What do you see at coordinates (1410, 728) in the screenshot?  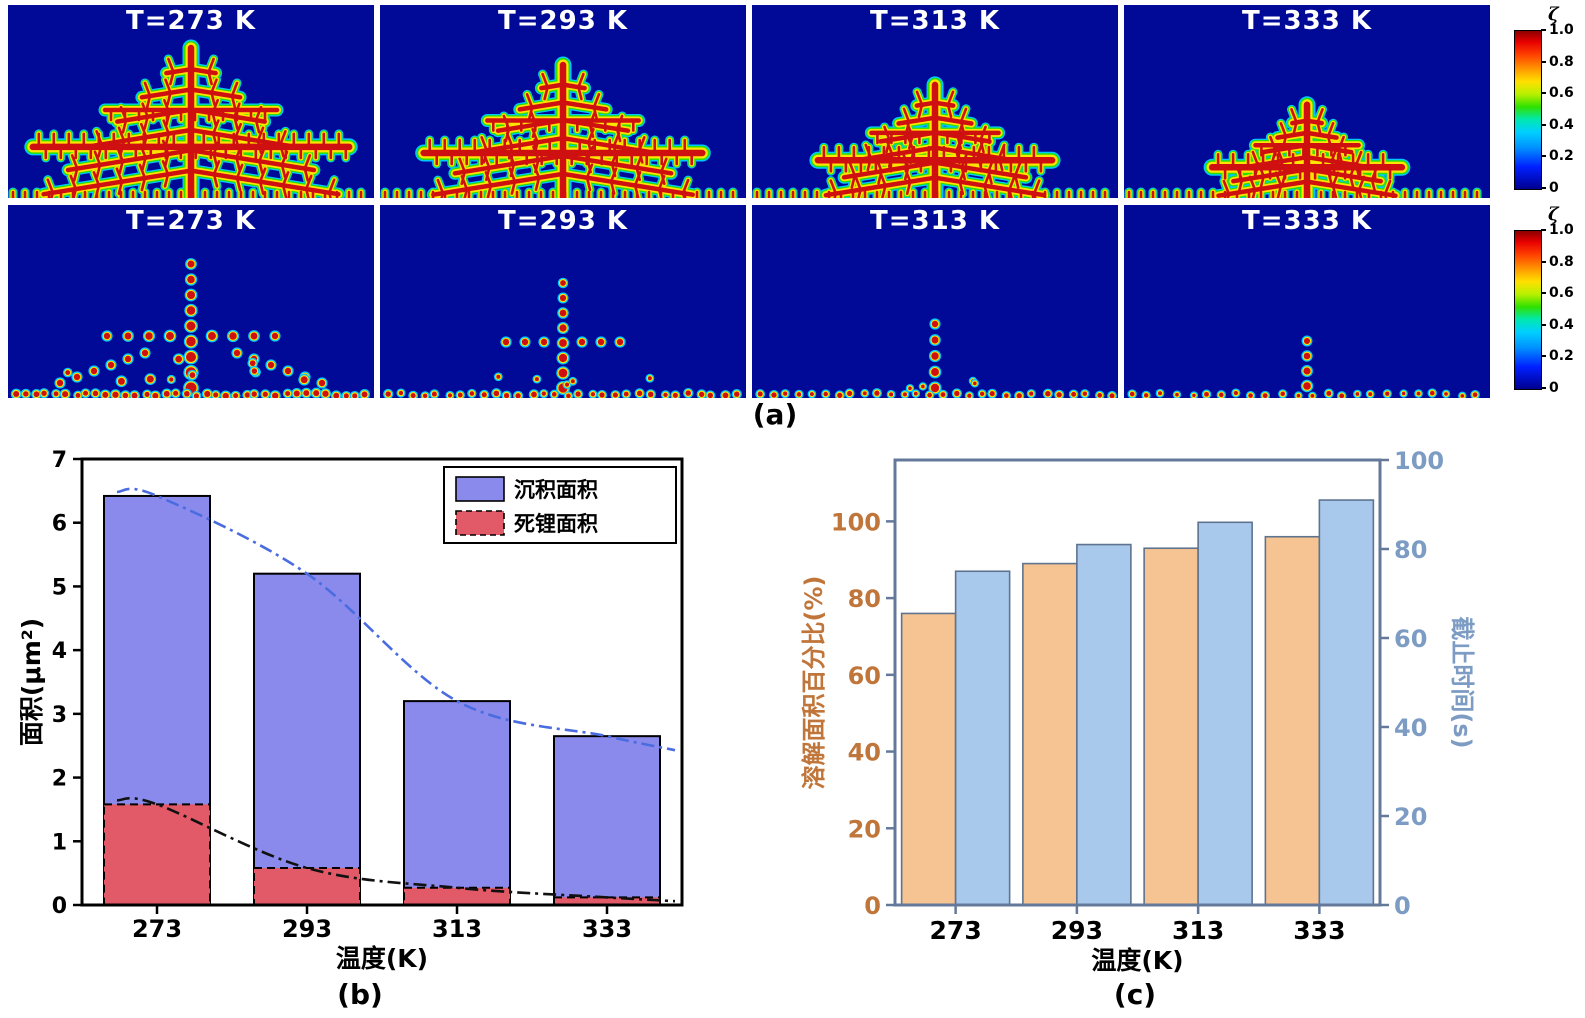 I see `right-y-tick-label: 40` at bounding box center [1410, 728].